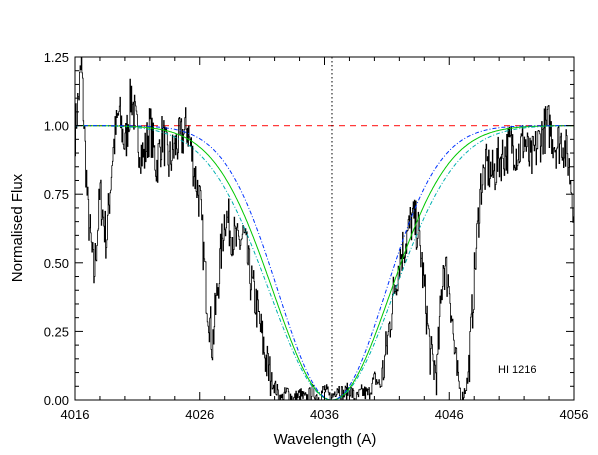 The width and height of the screenshot is (598, 455). Describe the element at coordinates (17, 227) in the screenshot. I see `y-axis-title: Normalised Flux` at that location.